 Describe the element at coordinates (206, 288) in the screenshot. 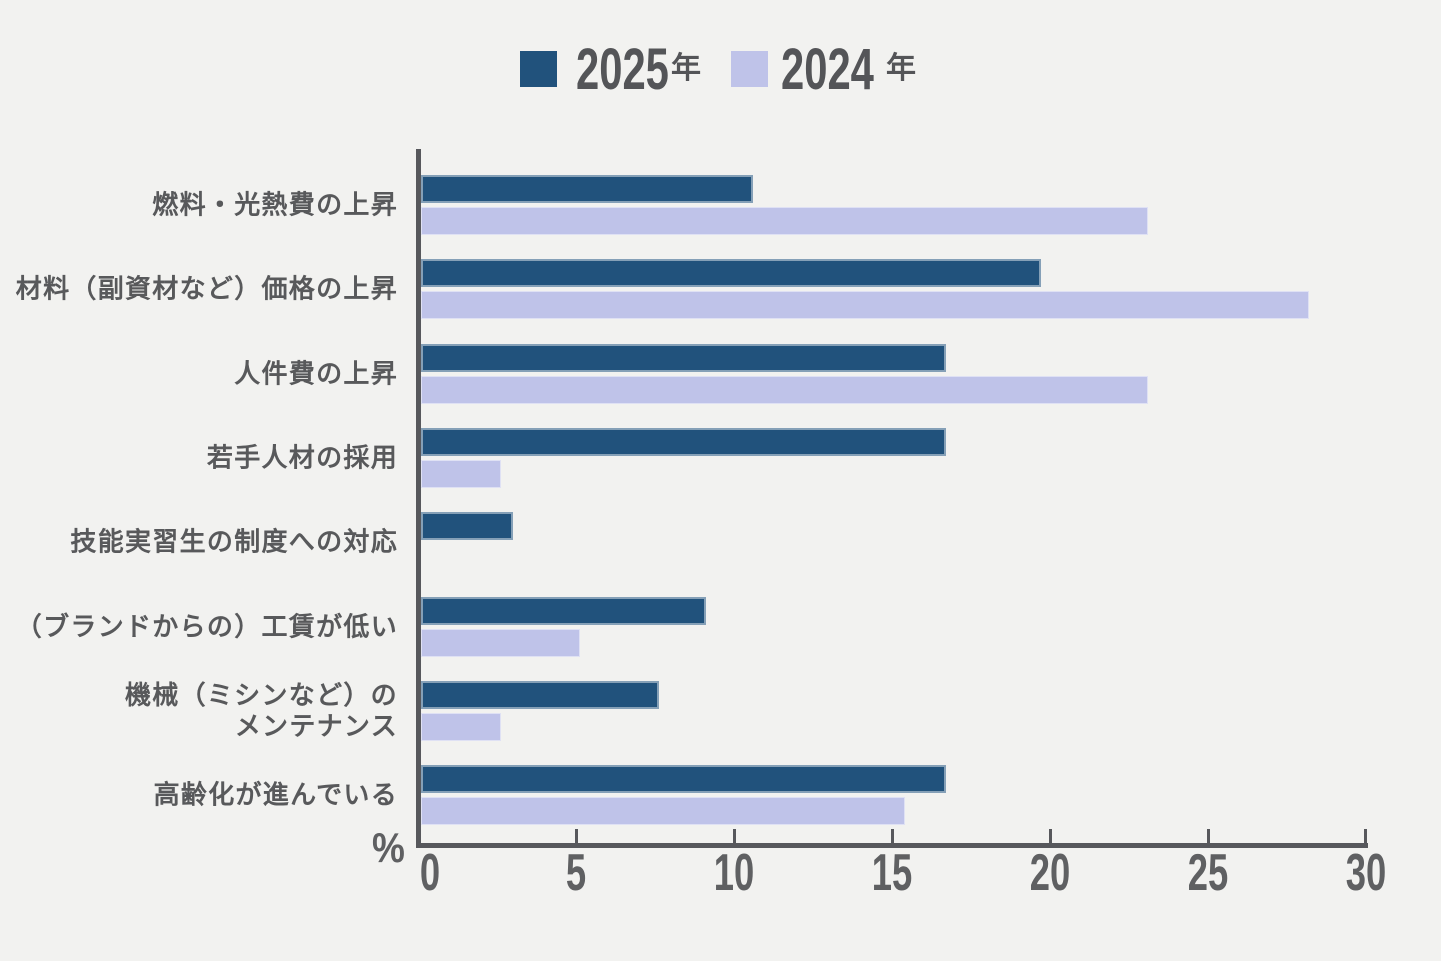

I see `category-label: 材料（副資材など）価格の上昇` at that location.